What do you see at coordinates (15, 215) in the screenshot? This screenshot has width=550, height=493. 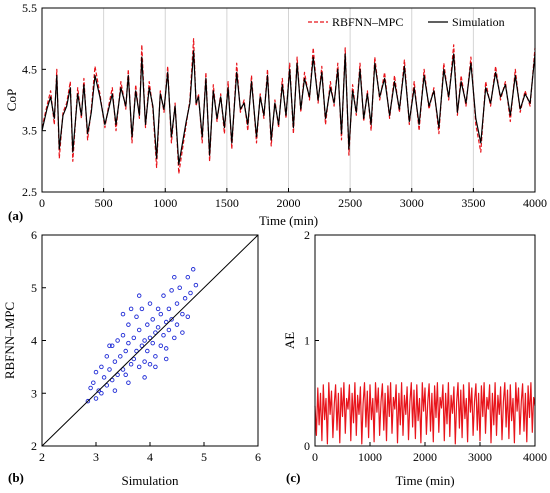 I see `panel-label: (a)` at bounding box center [15, 215].